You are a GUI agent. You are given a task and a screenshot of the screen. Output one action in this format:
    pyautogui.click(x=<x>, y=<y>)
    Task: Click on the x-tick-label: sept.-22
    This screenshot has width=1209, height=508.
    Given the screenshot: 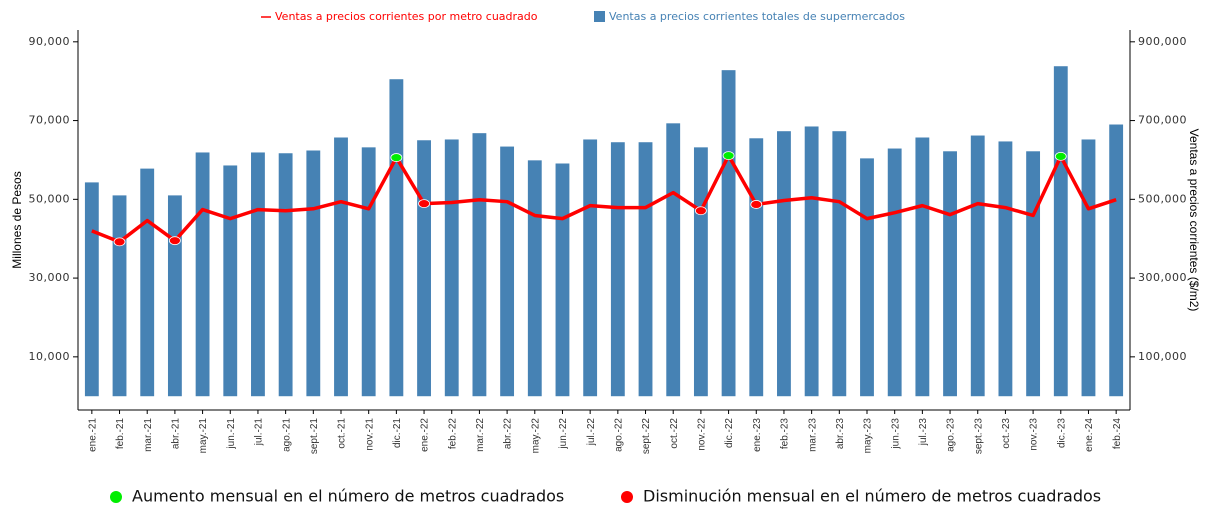 What is the action you would take?
    pyautogui.click(x=646, y=436)
    